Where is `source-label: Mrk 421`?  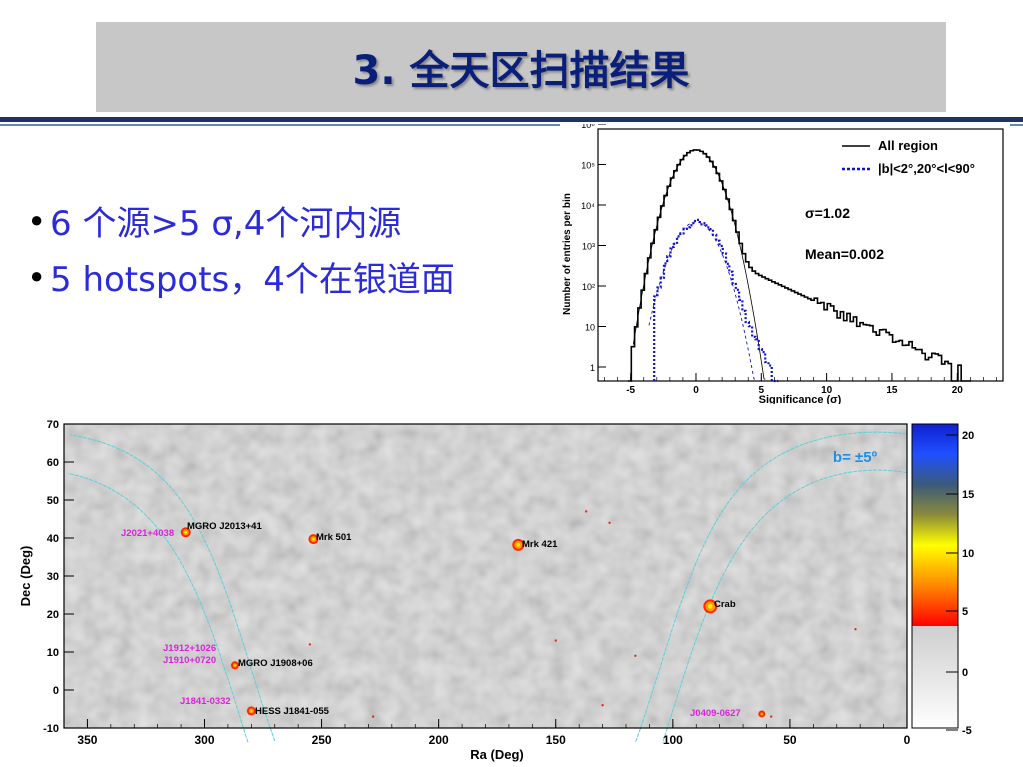 source-label: Mrk 421 is located at coordinates (540, 544).